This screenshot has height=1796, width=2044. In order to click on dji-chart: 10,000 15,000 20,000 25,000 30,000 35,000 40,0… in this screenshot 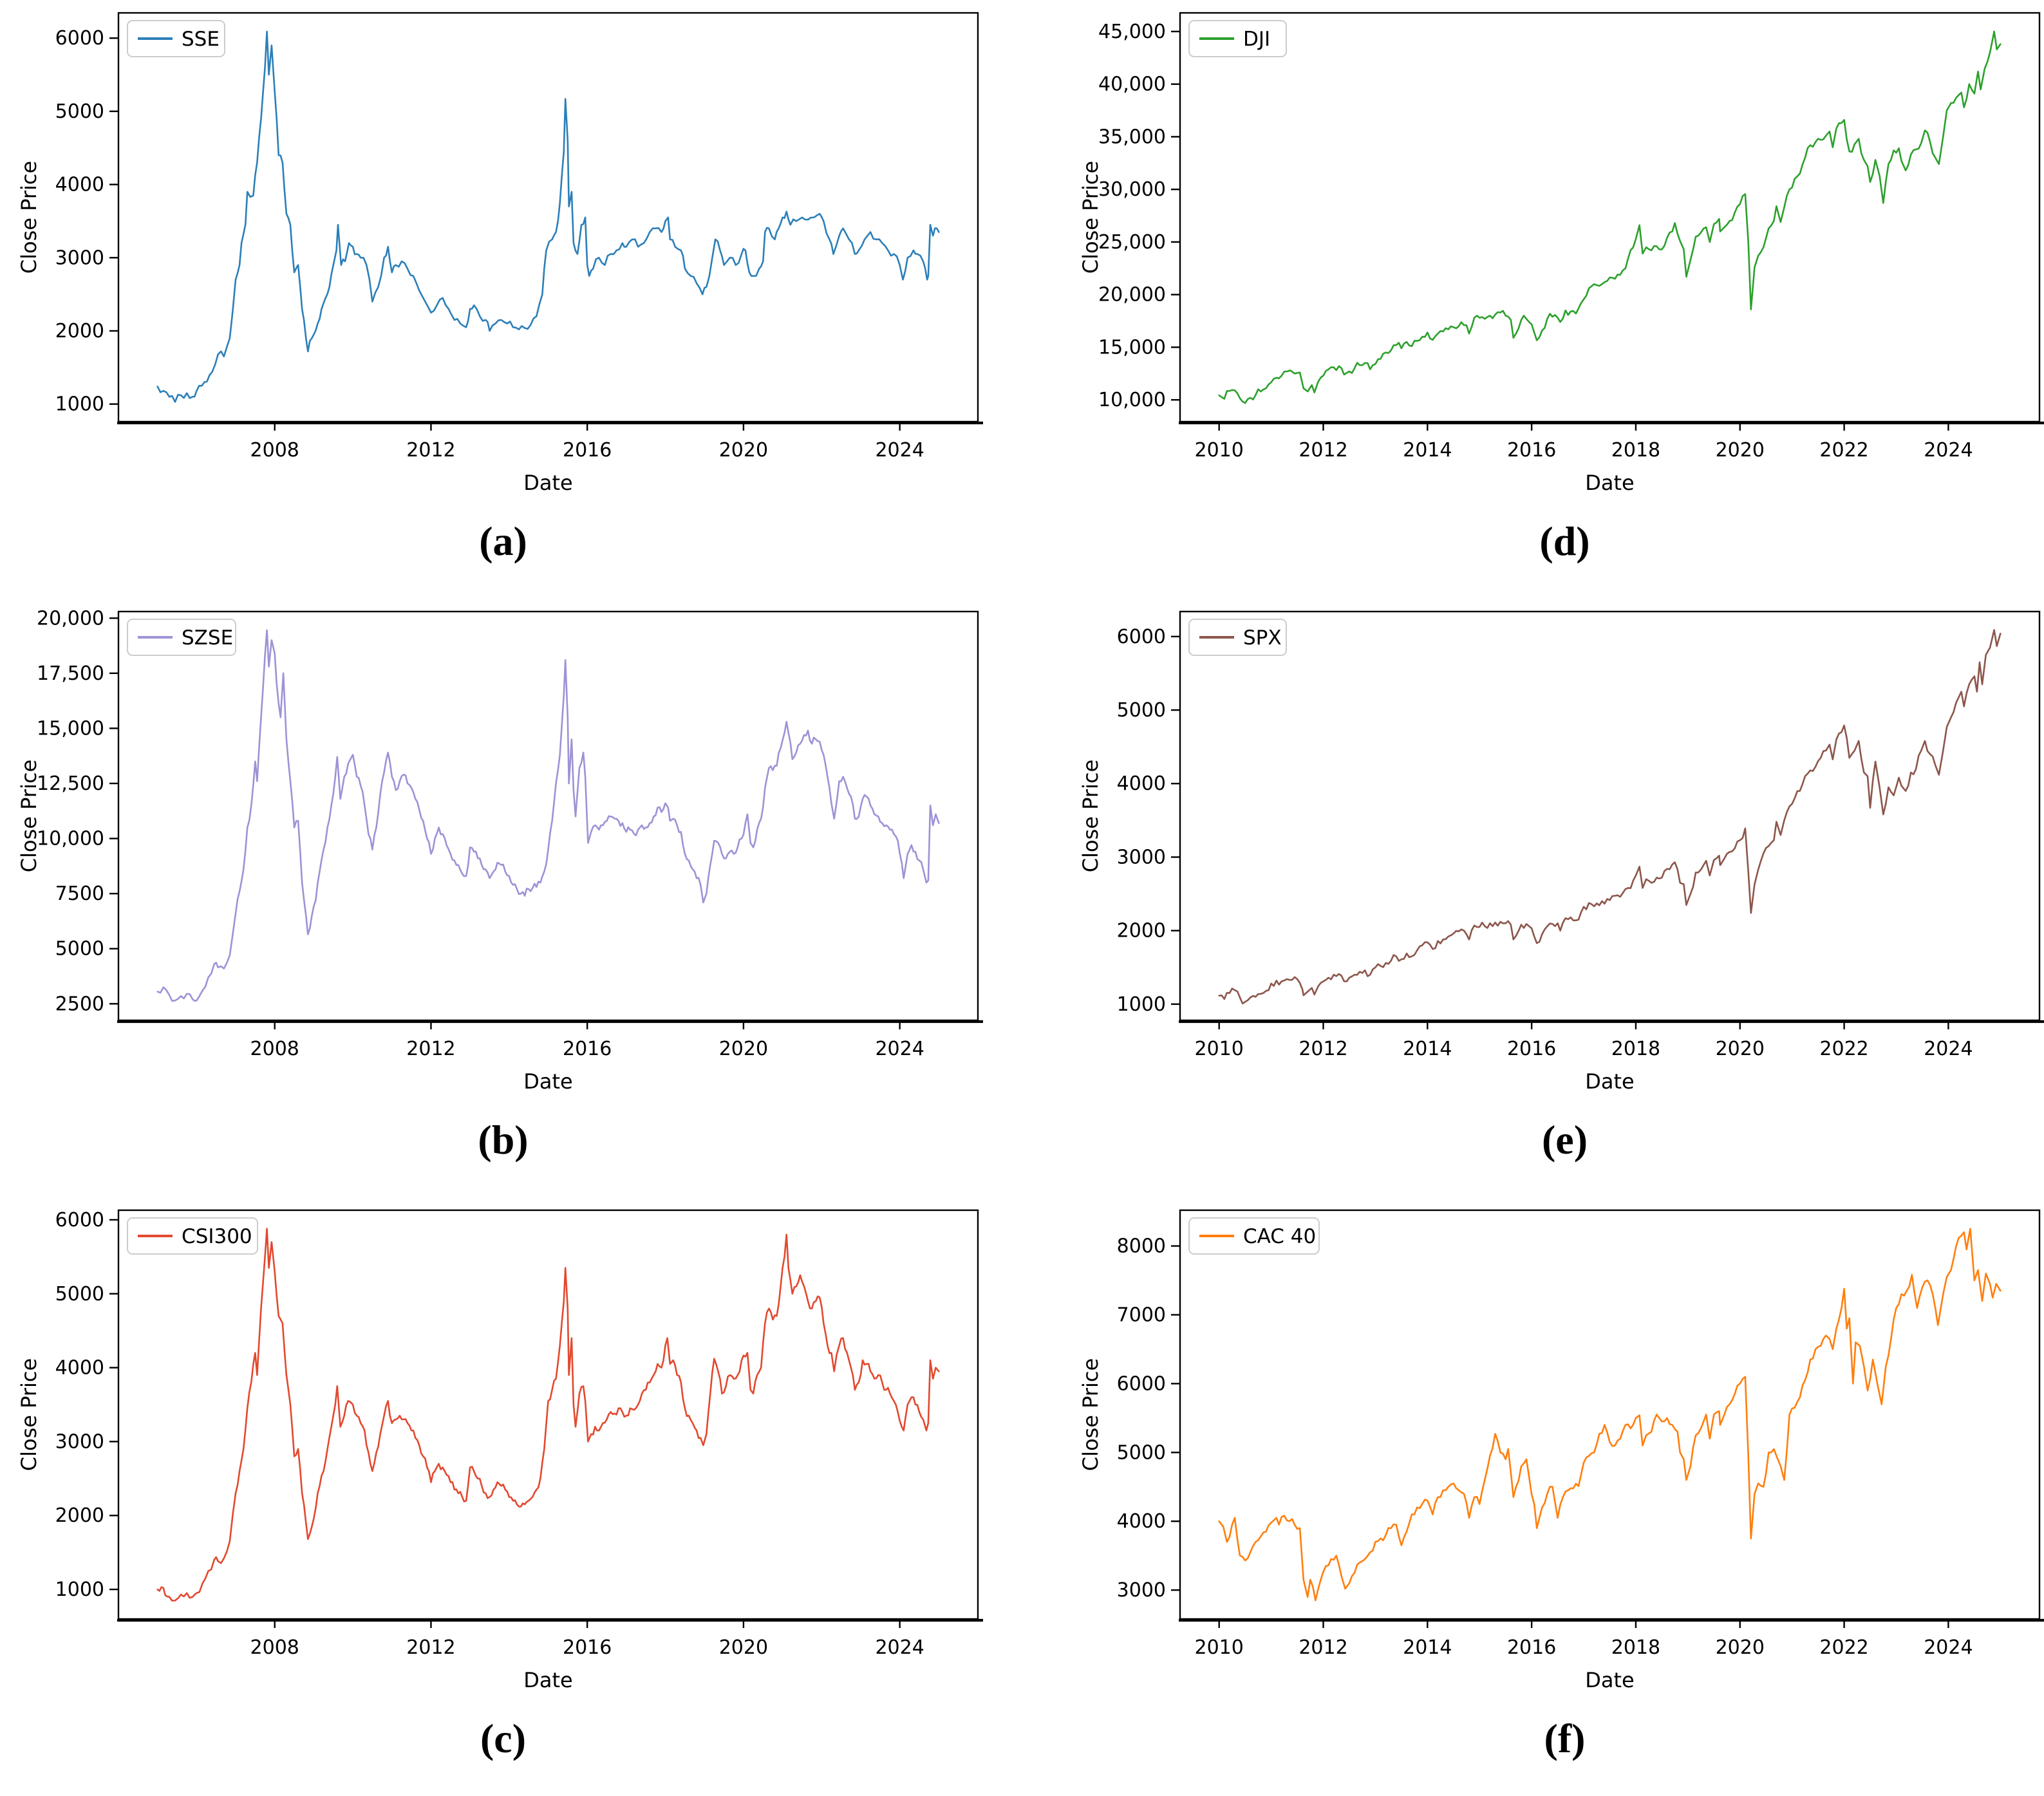, I will do `click(1561, 253)`.